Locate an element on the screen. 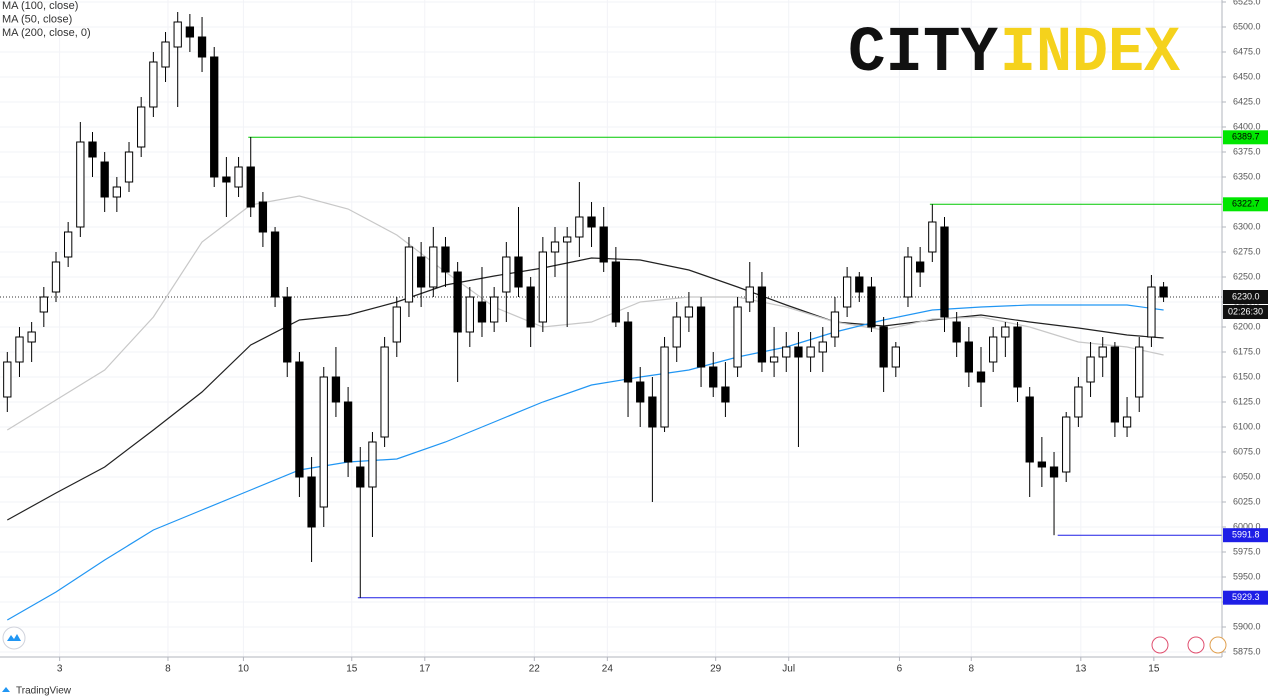 The height and width of the screenshot is (696, 1280). level-label: 6322.7 is located at coordinates (1246, 204).